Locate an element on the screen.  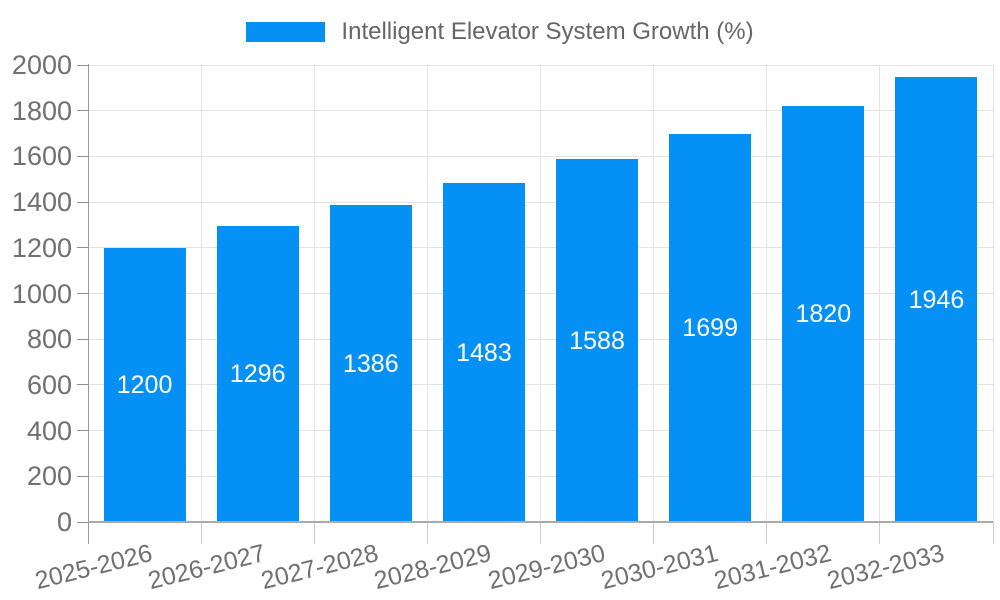
x-axis-label: 2029-2030 is located at coordinates (546, 567).